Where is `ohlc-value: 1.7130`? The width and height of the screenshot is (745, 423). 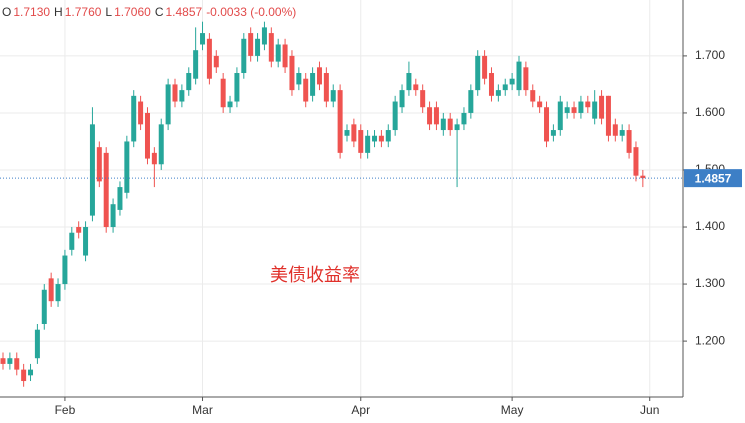
ohlc-value: 1.7130 is located at coordinates (32, 12).